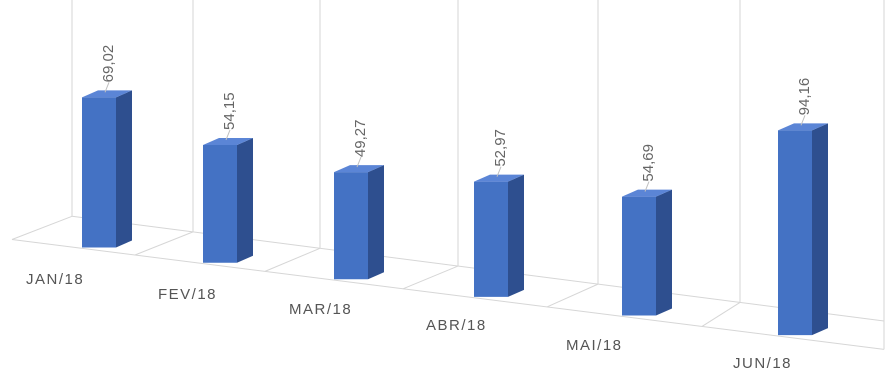 Image resolution: width=888 pixels, height=374 pixels. I want to click on data-label: 54,15, so click(229, 111).